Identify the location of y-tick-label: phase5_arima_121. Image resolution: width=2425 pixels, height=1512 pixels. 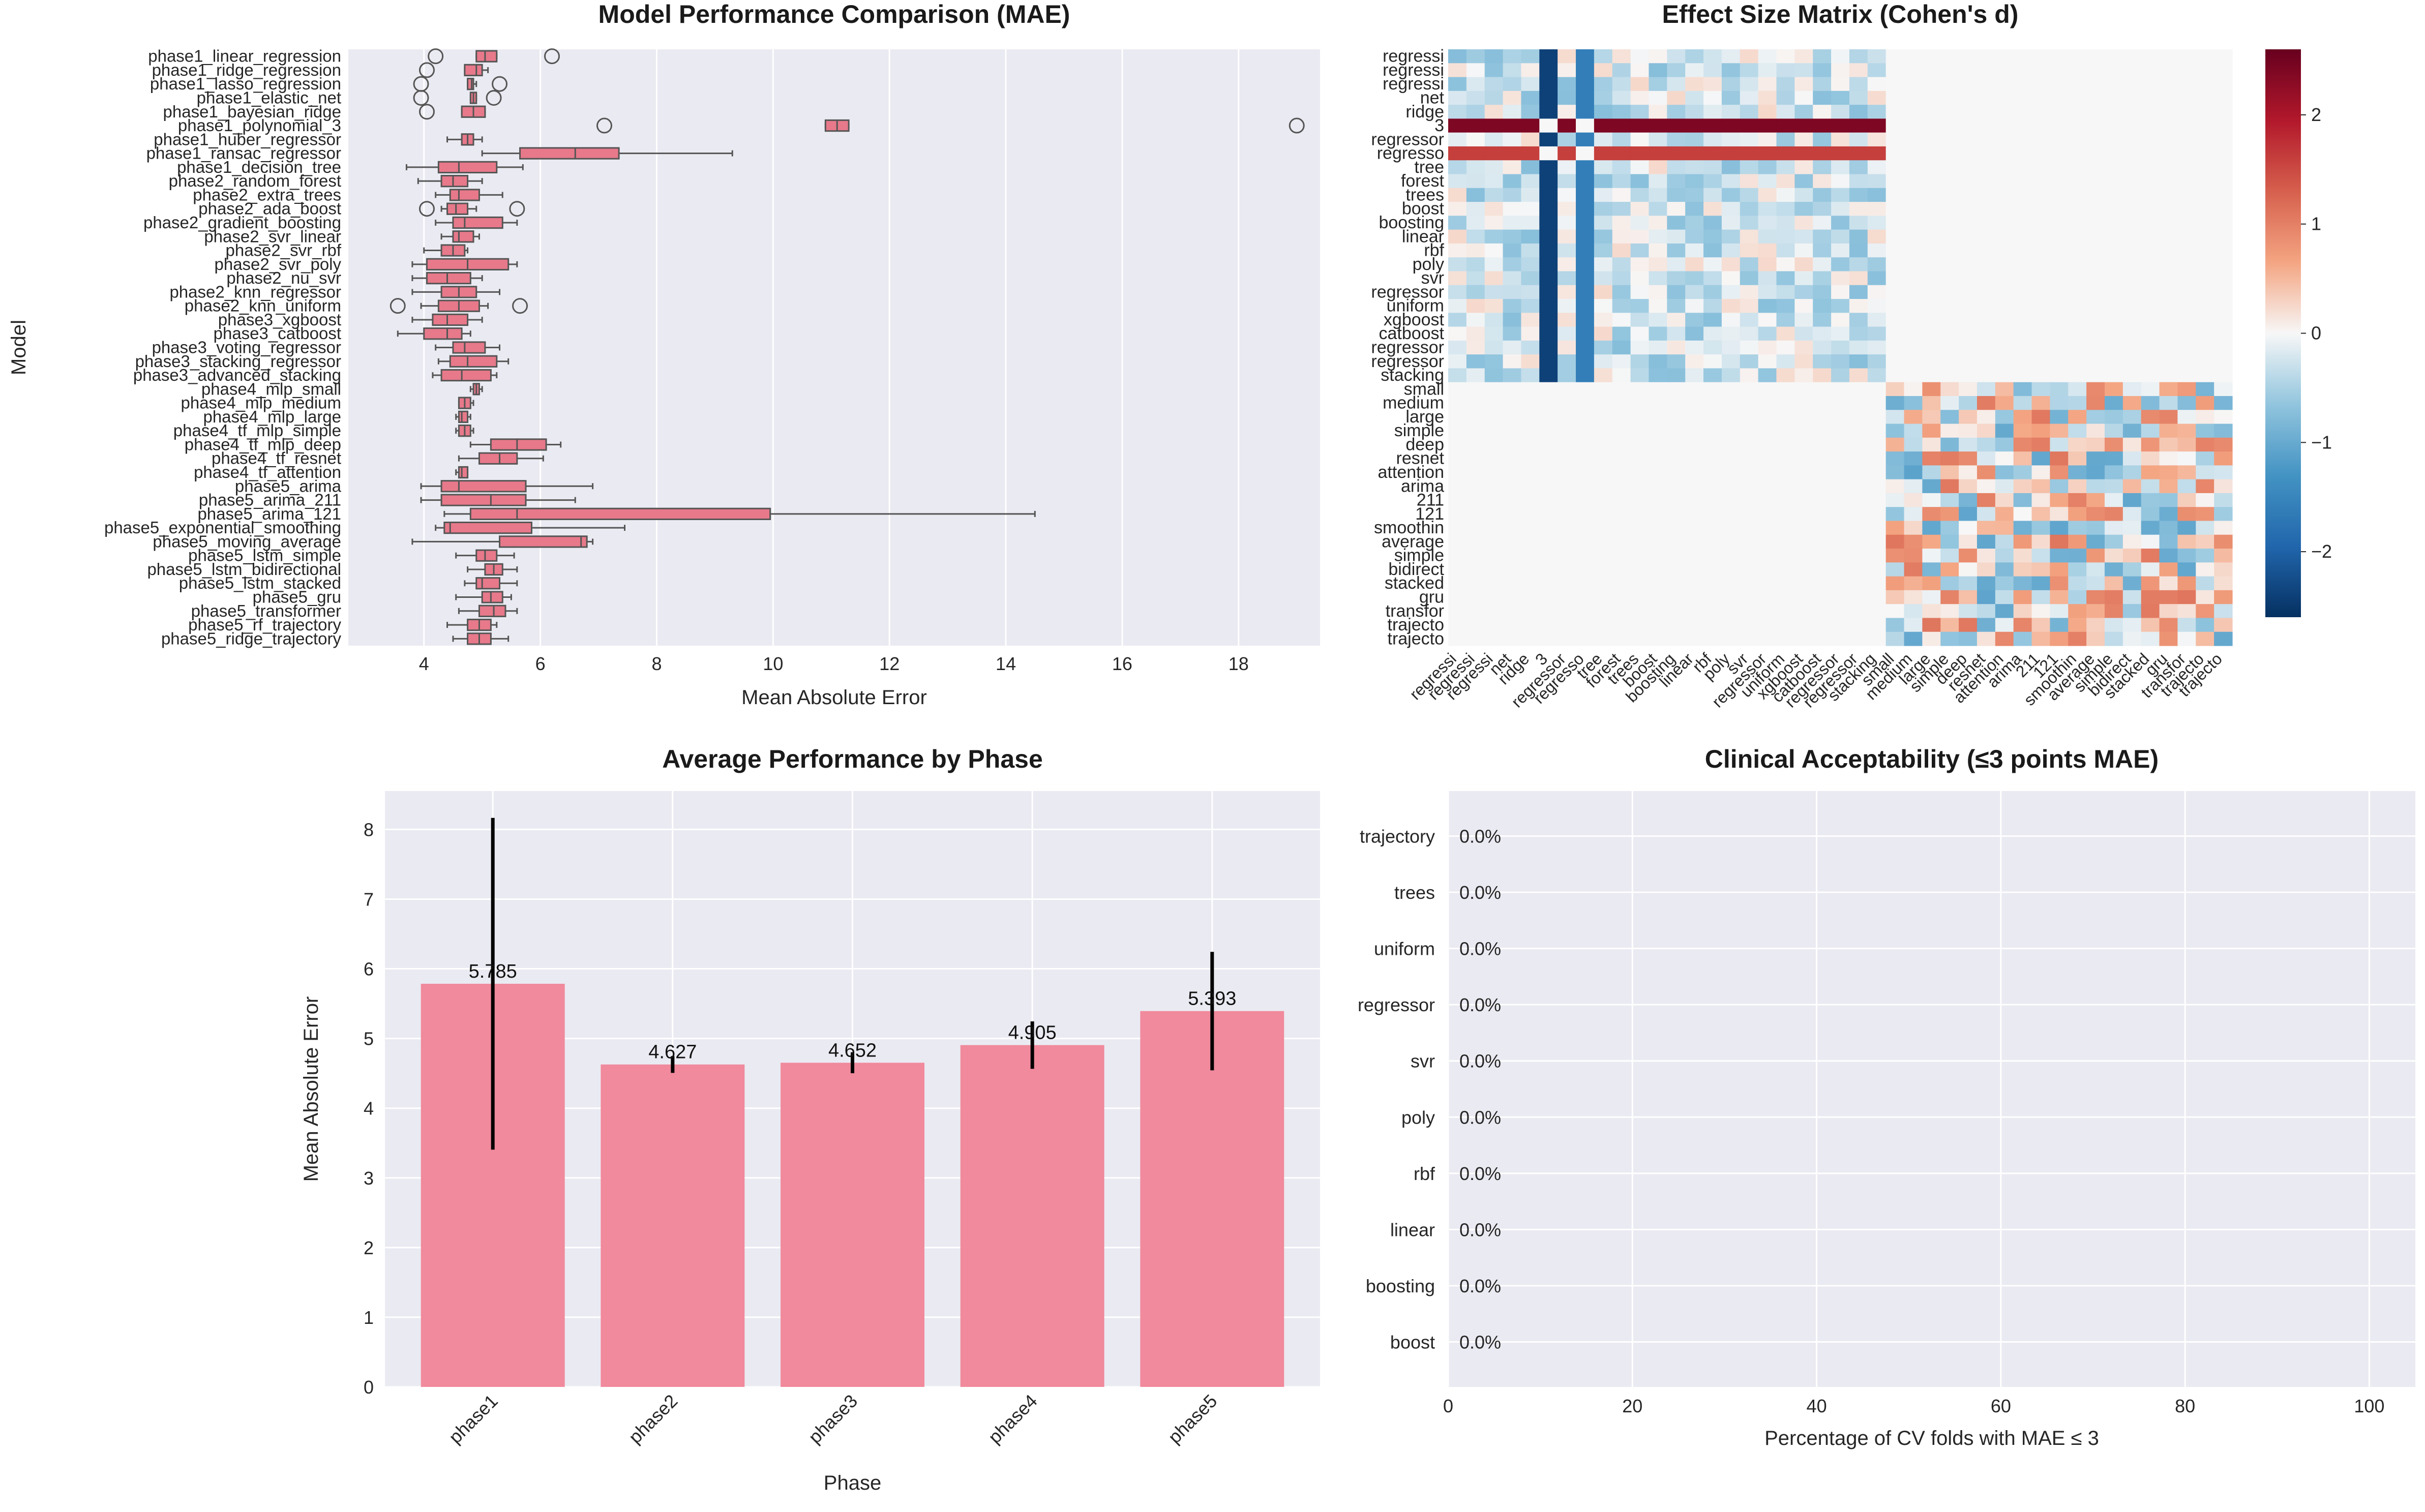
(269, 513).